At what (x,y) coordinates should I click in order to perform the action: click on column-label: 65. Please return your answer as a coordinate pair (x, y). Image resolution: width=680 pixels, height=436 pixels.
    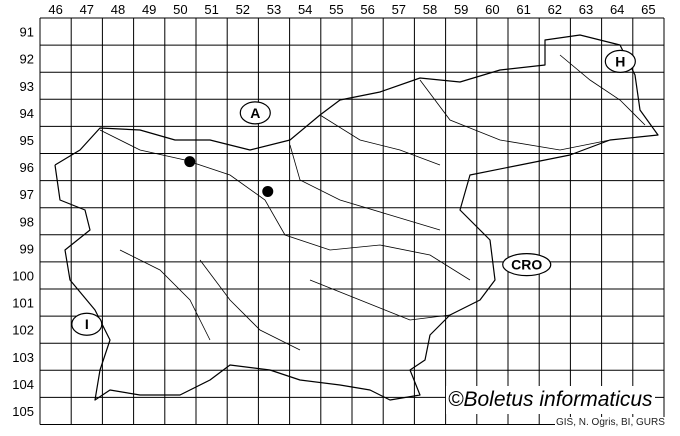
    Looking at the image, I should click on (648, 9).